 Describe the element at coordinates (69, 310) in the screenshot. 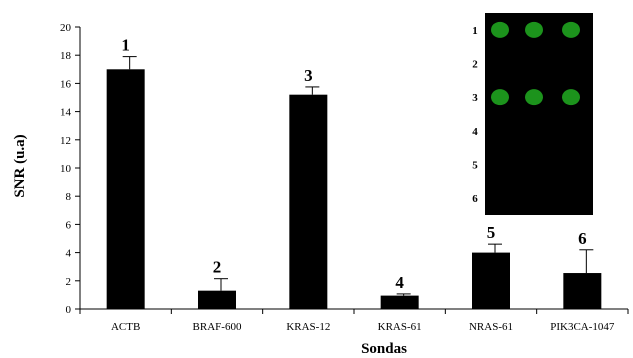

I see `y-tick-label: 0` at that location.